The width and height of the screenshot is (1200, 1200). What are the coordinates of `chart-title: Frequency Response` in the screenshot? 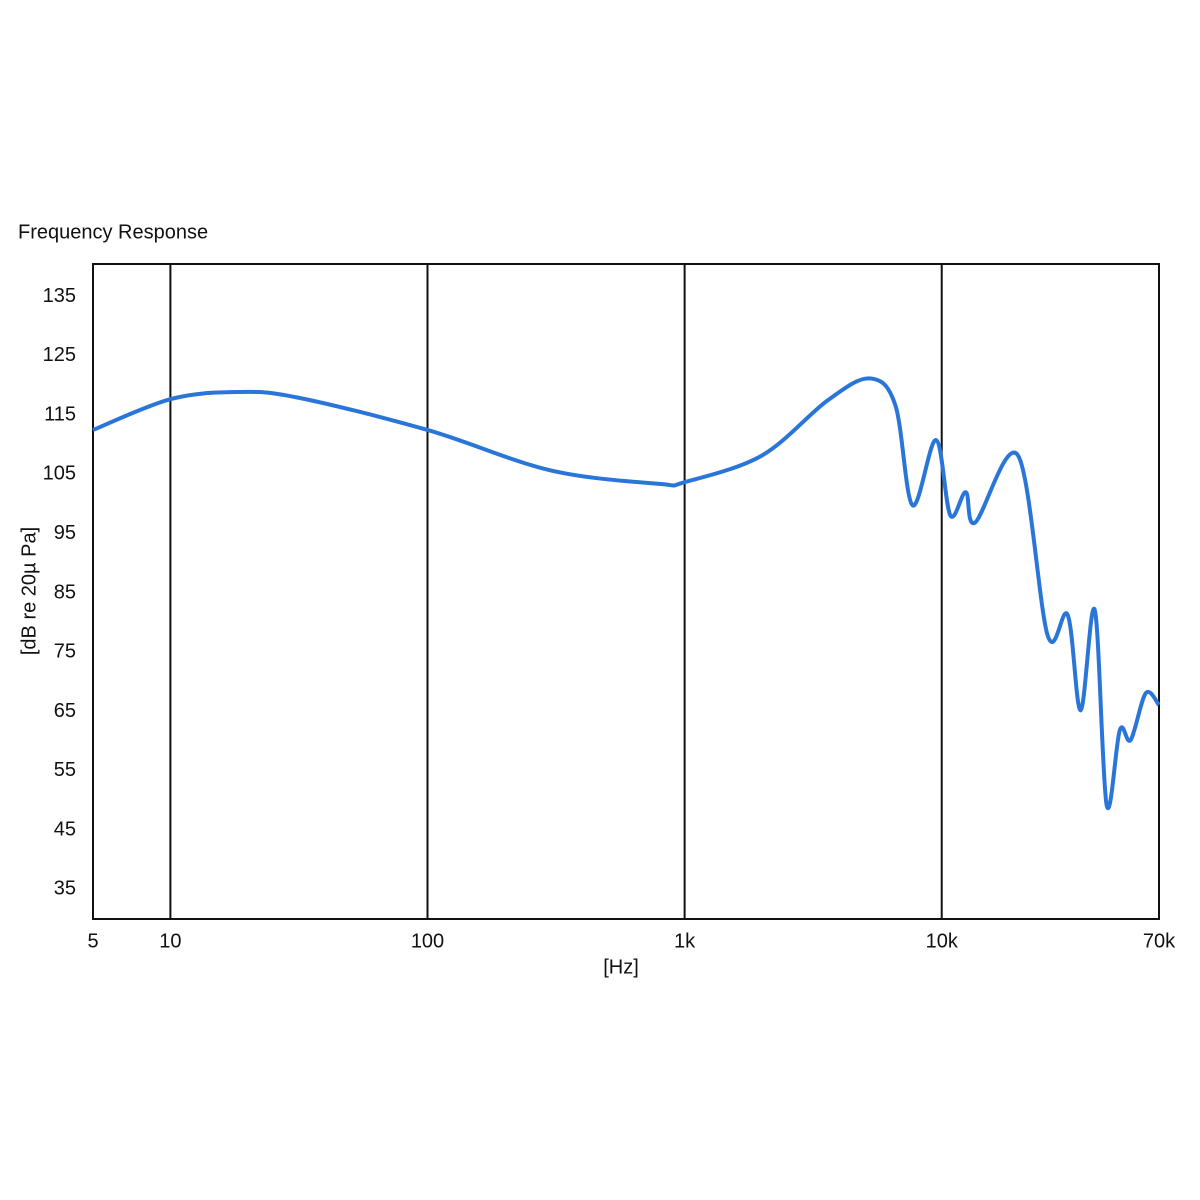 It's located at (113, 232).